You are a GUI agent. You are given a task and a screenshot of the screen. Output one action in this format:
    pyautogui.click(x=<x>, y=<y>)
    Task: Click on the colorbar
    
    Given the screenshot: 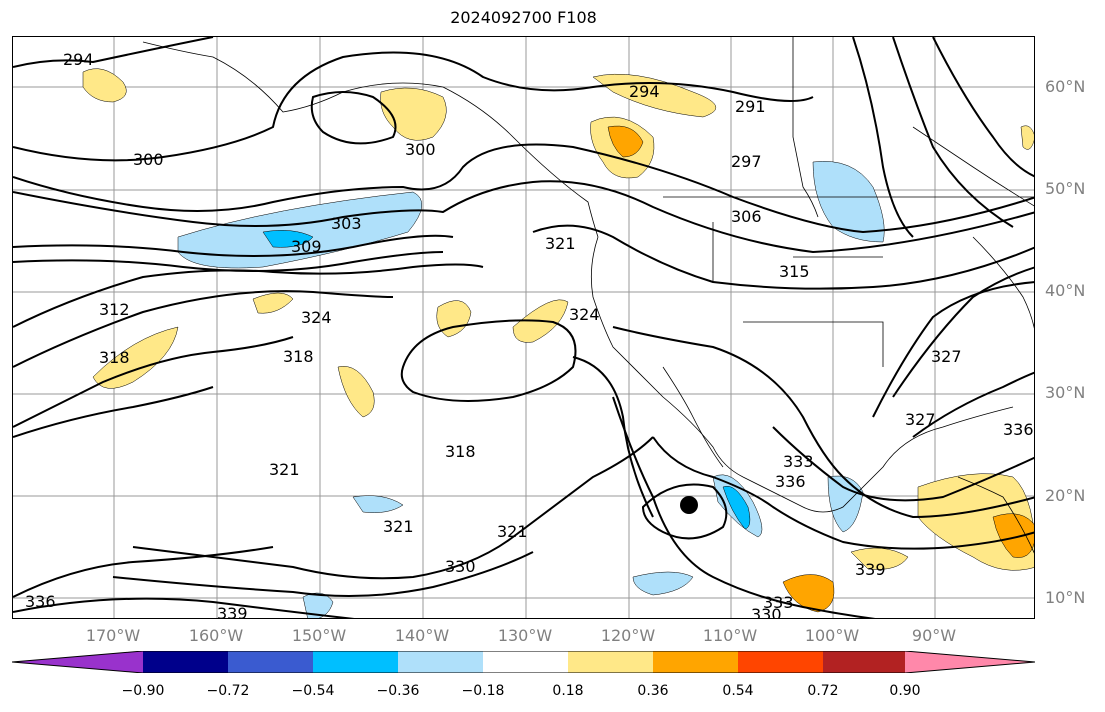 What is the action you would take?
    pyautogui.click(x=523, y=662)
    